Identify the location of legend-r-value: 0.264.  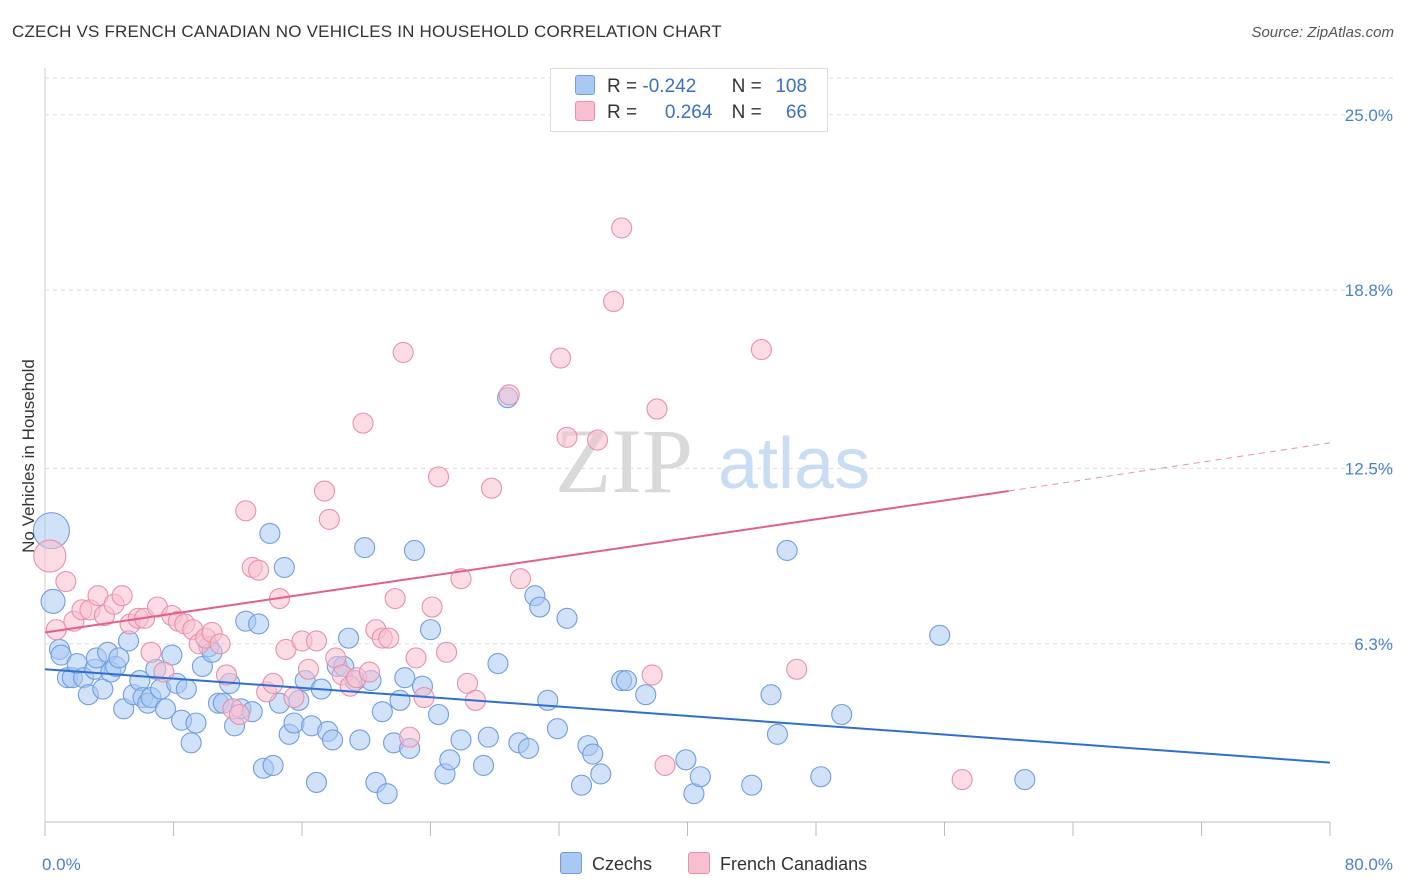
(688, 112).